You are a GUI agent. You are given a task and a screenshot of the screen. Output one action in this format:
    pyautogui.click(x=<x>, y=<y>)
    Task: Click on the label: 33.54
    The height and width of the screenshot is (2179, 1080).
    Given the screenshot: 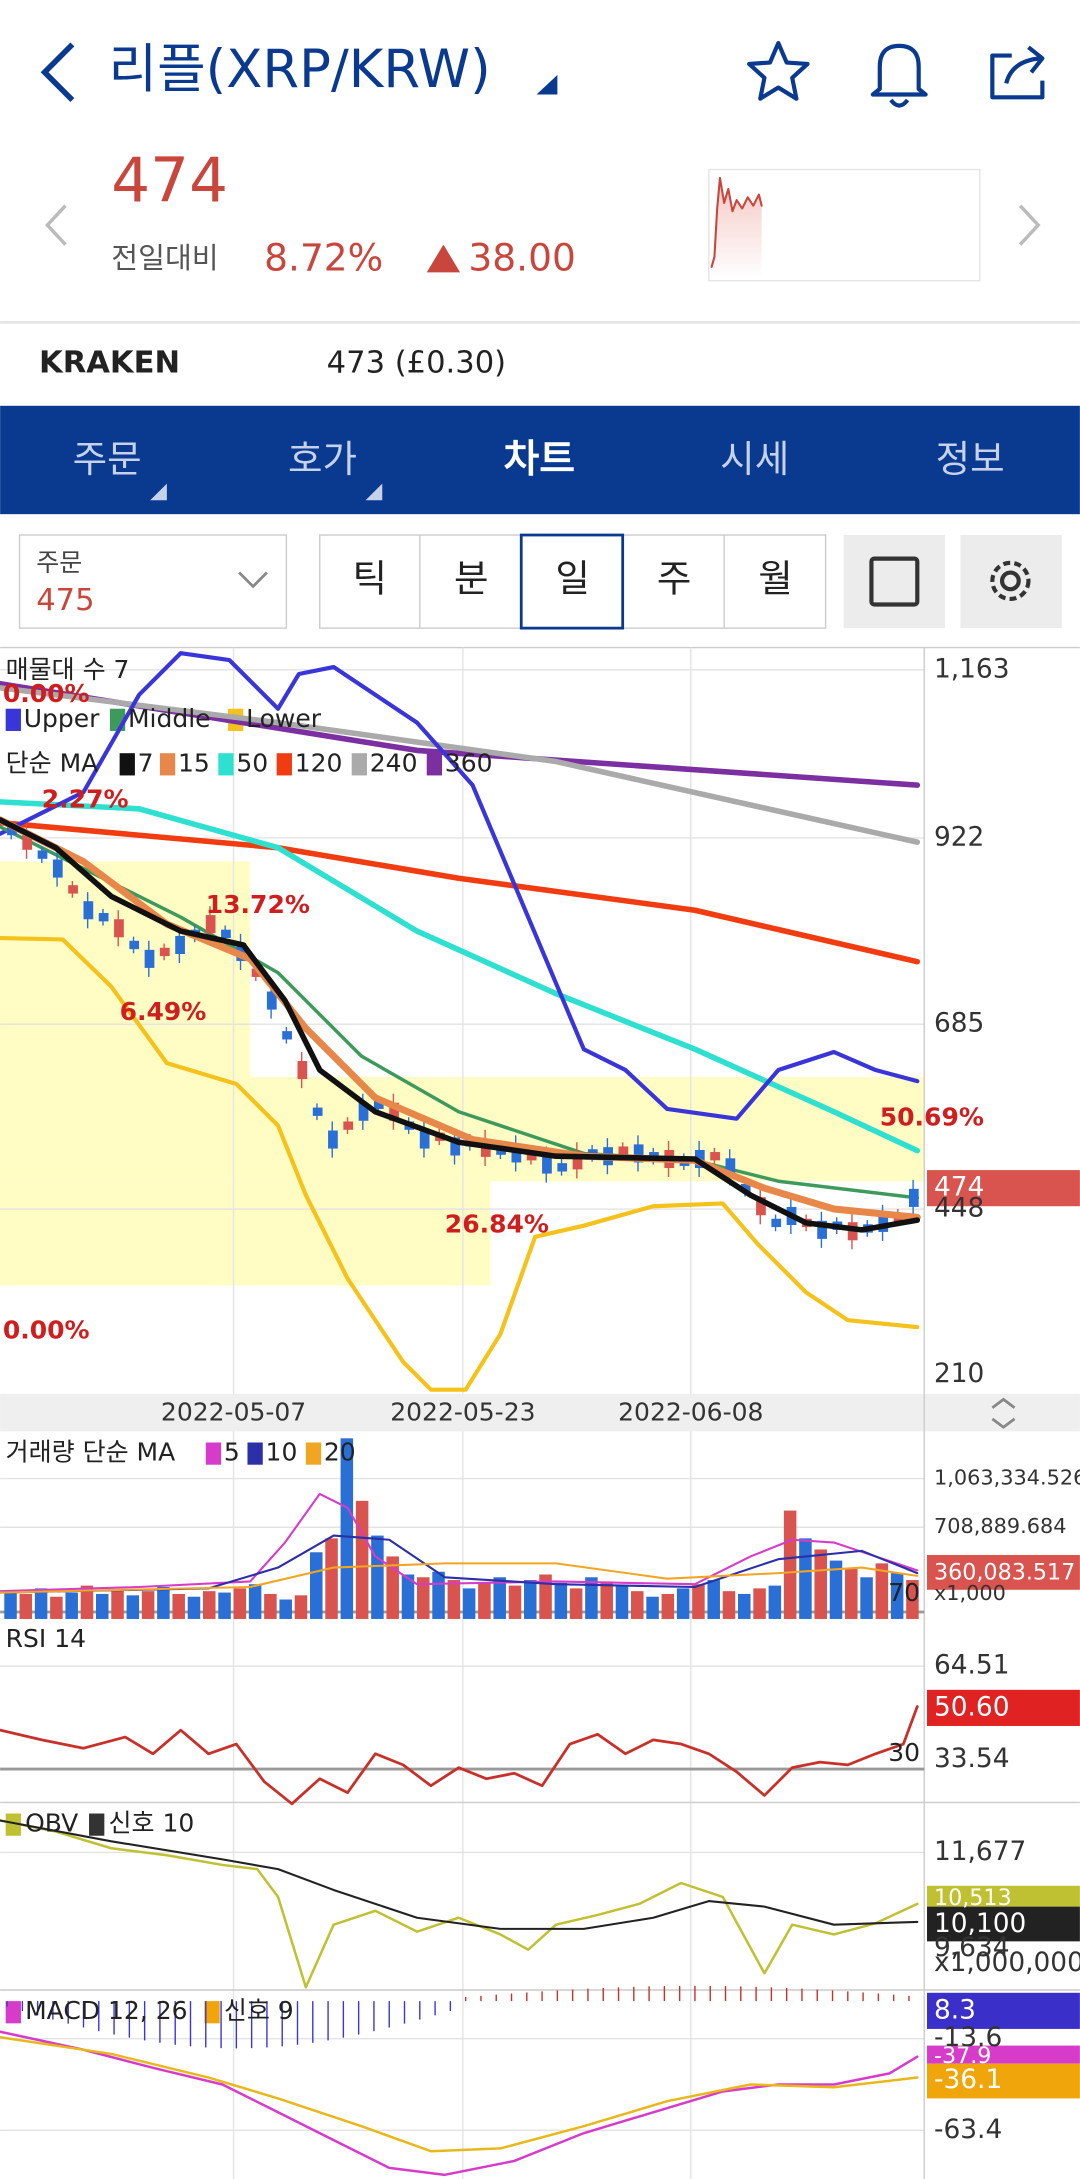 What is the action you would take?
    pyautogui.click(x=972, y=1758)
    